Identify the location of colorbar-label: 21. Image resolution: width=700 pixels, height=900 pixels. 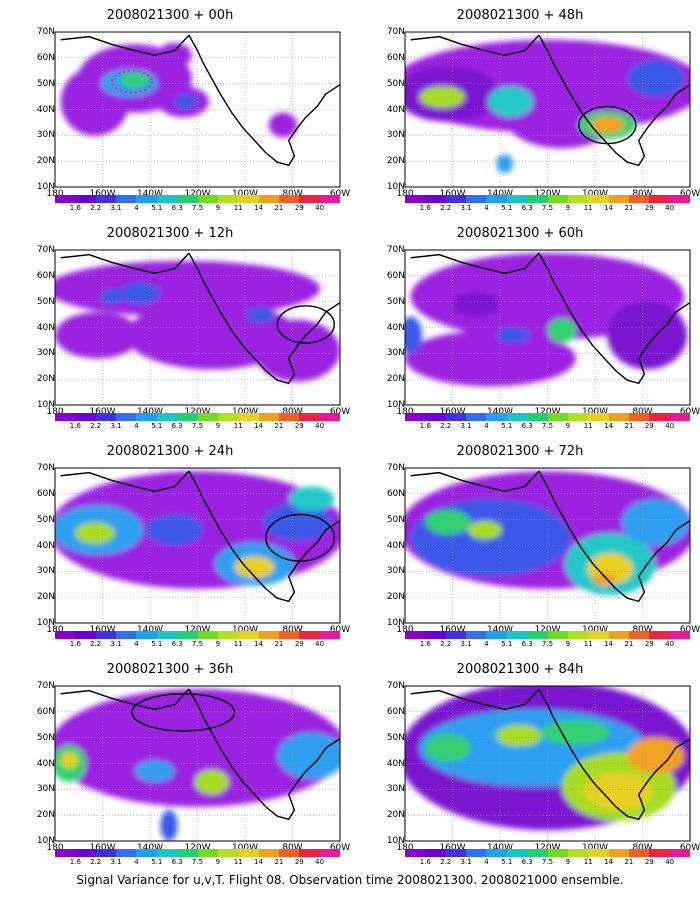
(279, 644).